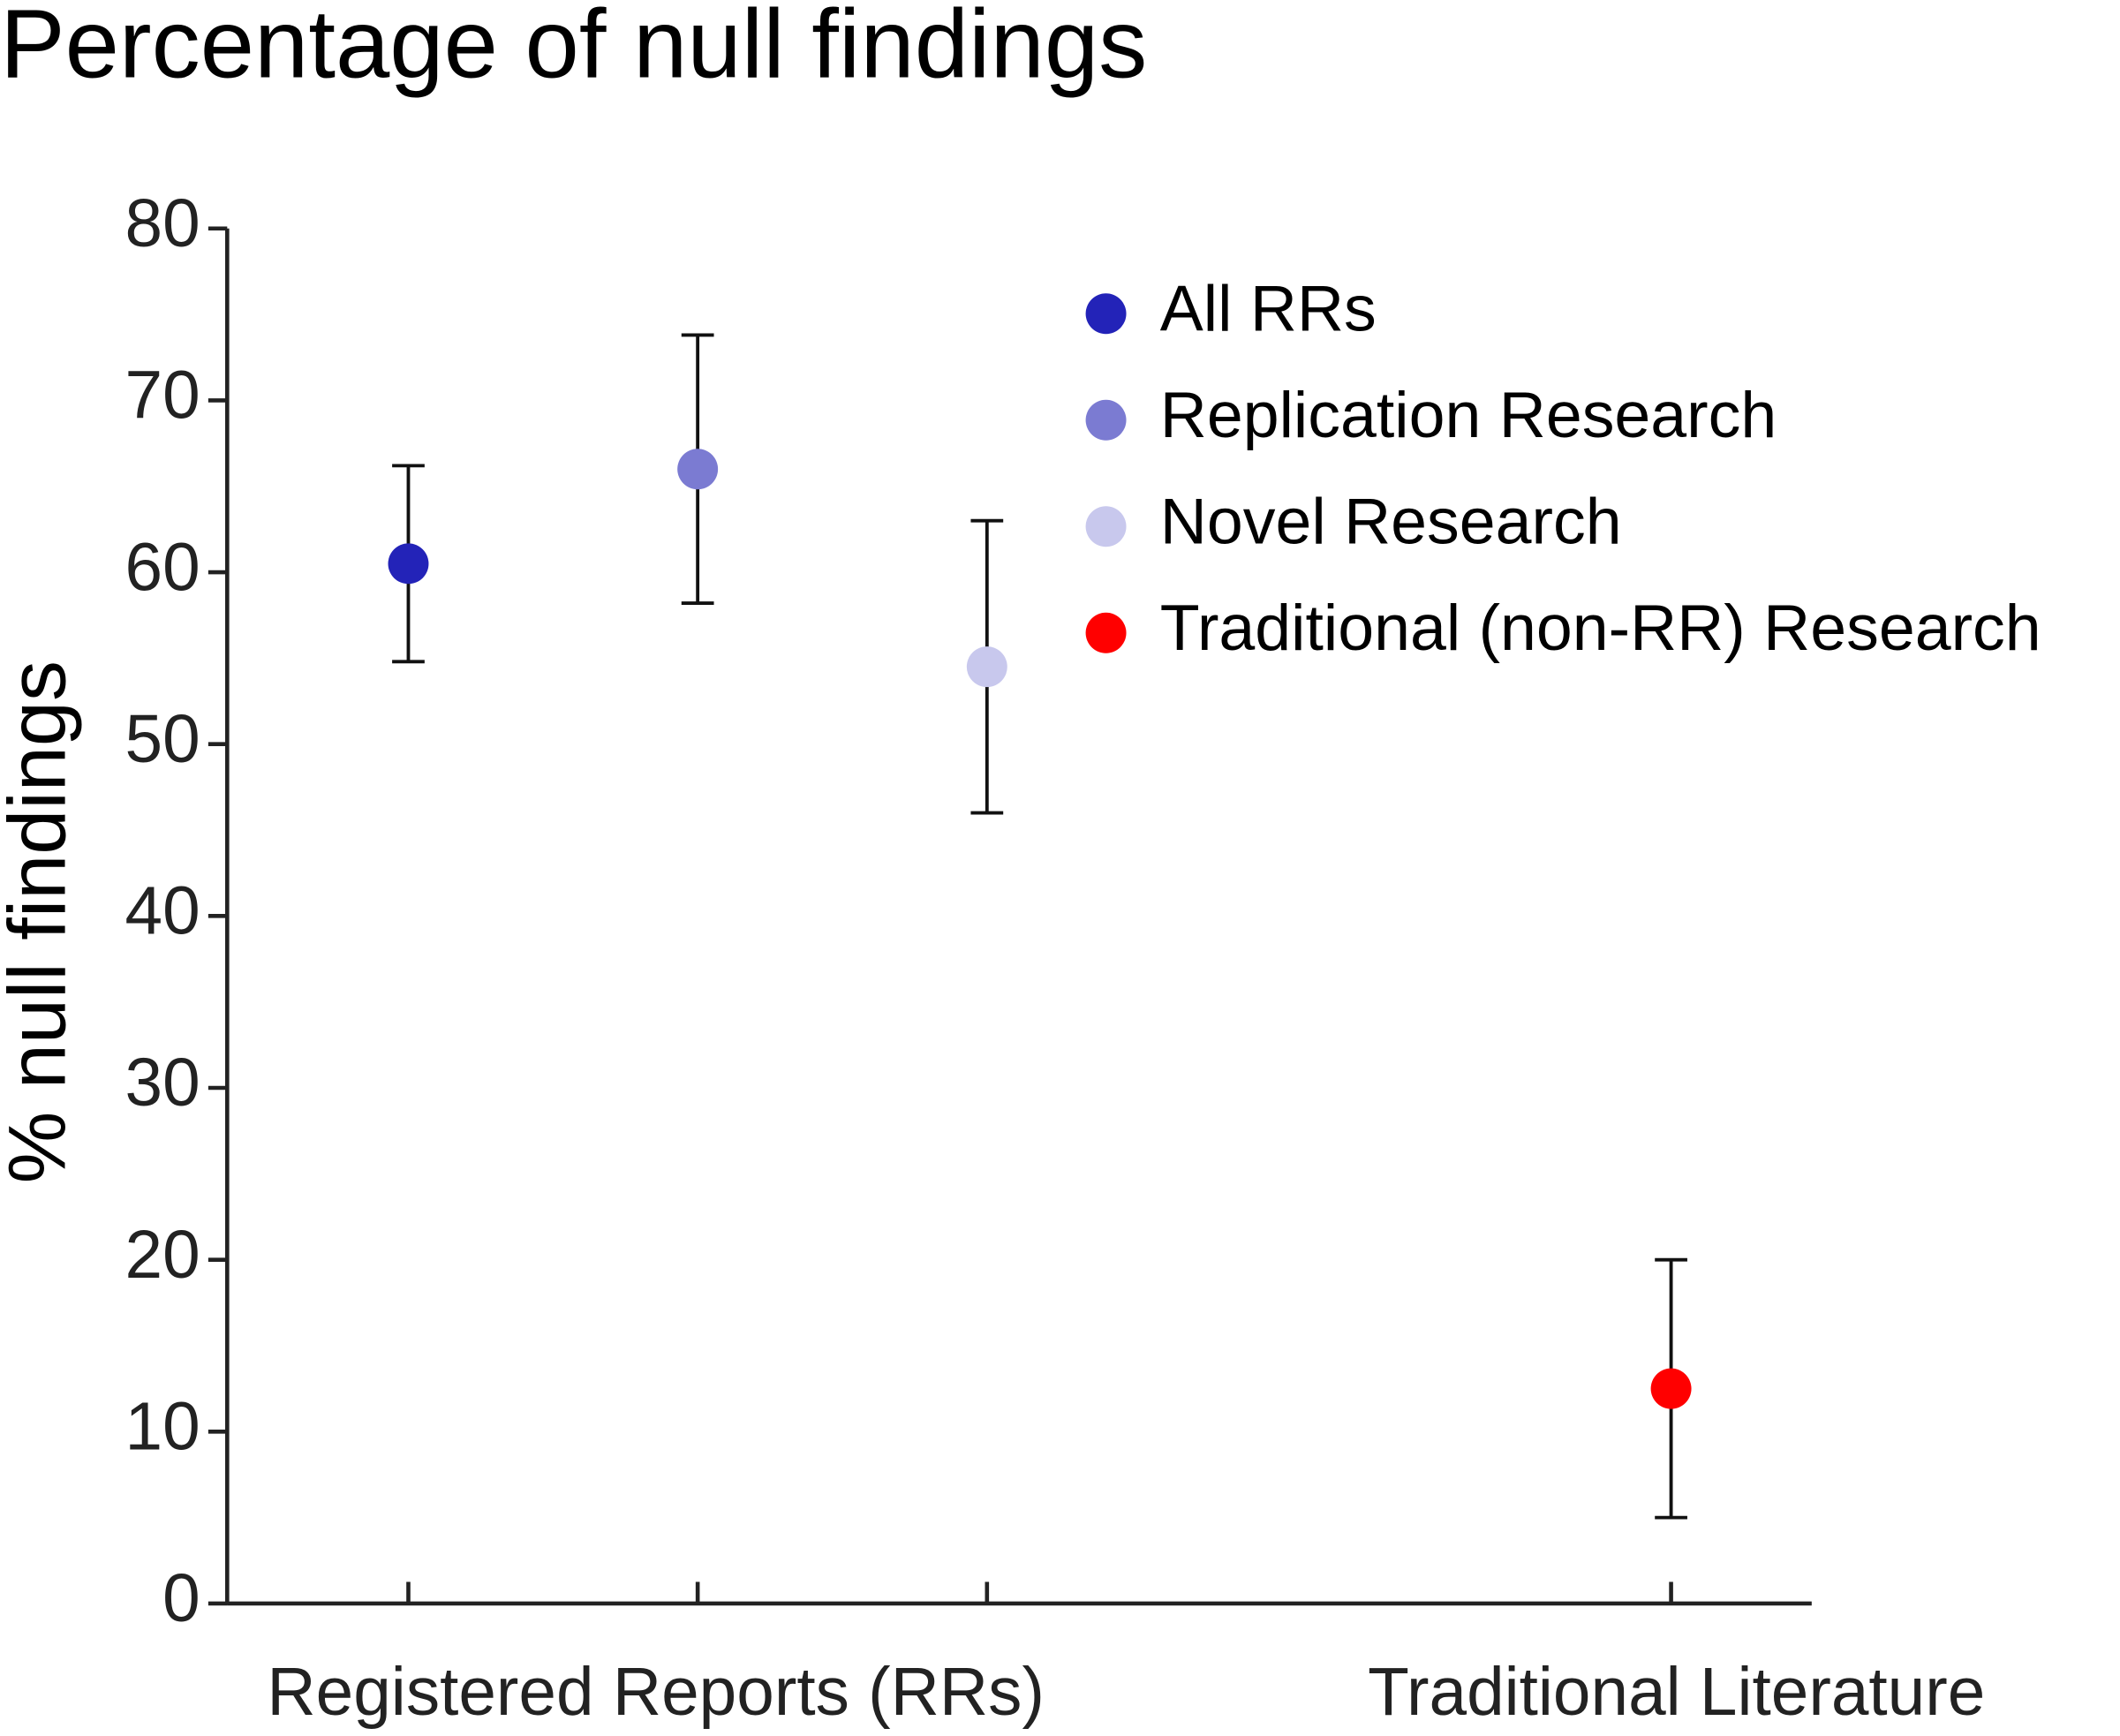 This screenshot has width=2120, height=1736. Describe the element at coordinates (1676, 1693) in the screenshot. I see `x-group-label: Traditional Literature` at that location.